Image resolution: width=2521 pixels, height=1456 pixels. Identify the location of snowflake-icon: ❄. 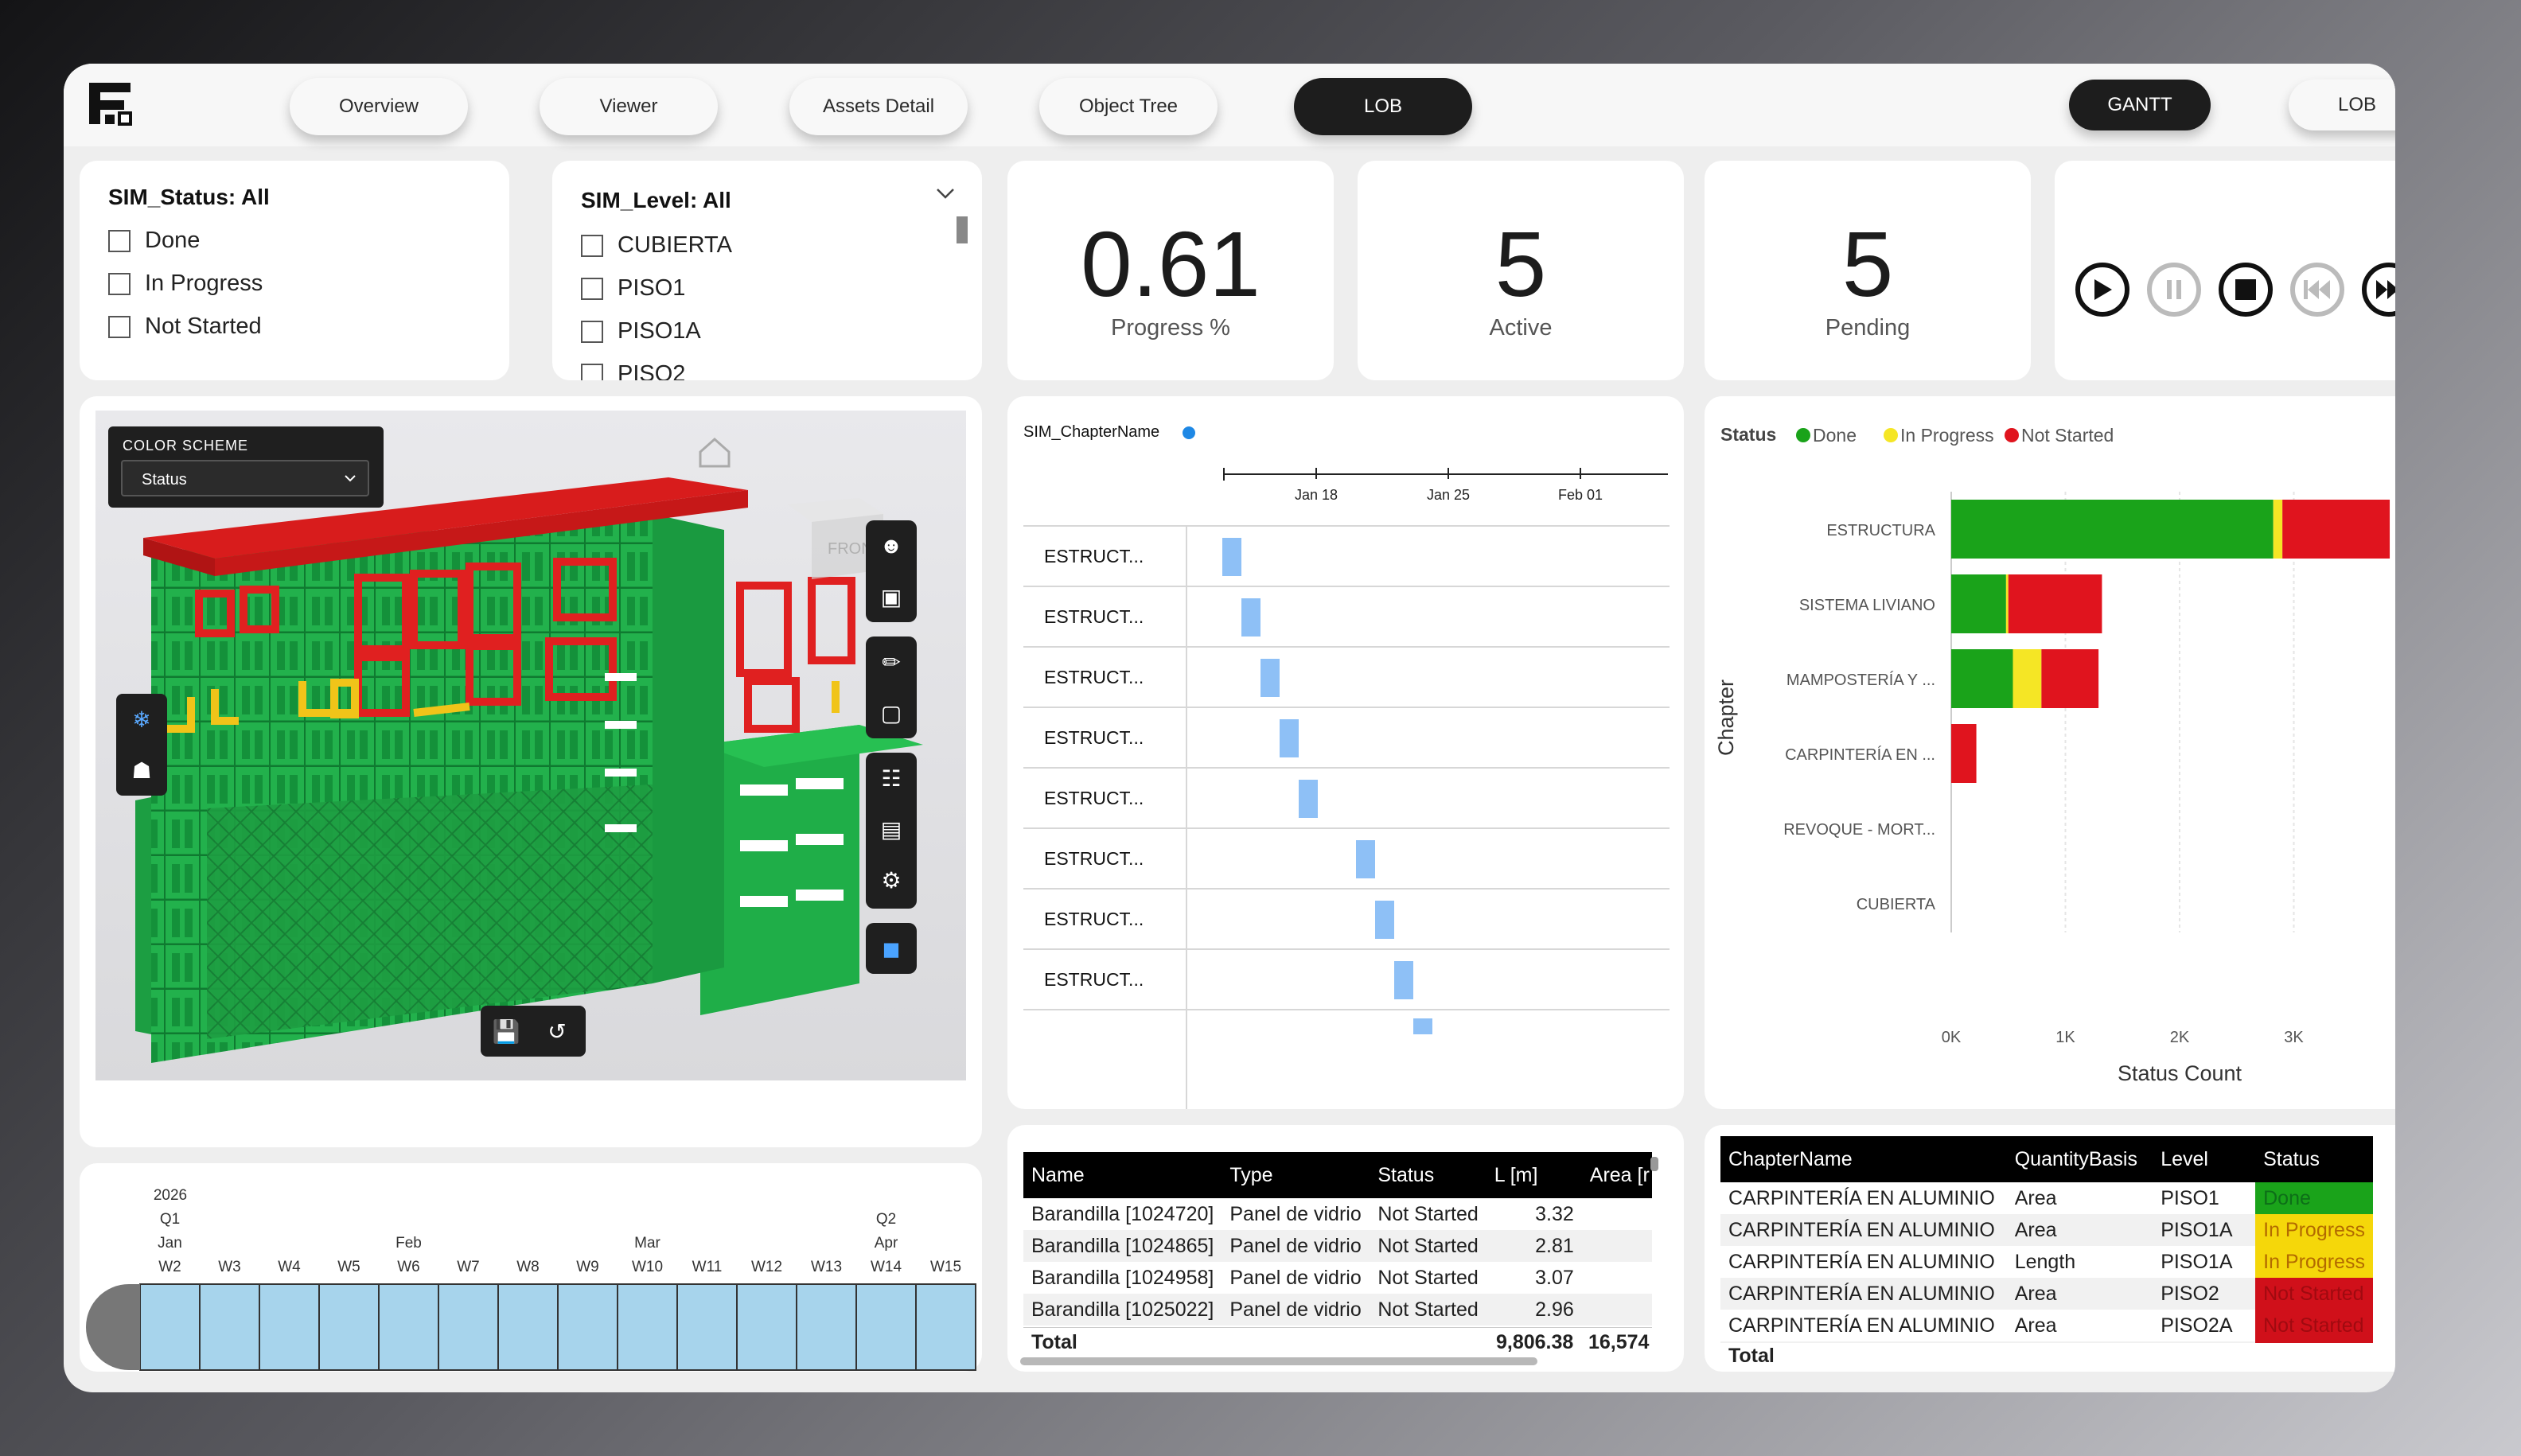
(141, 719).